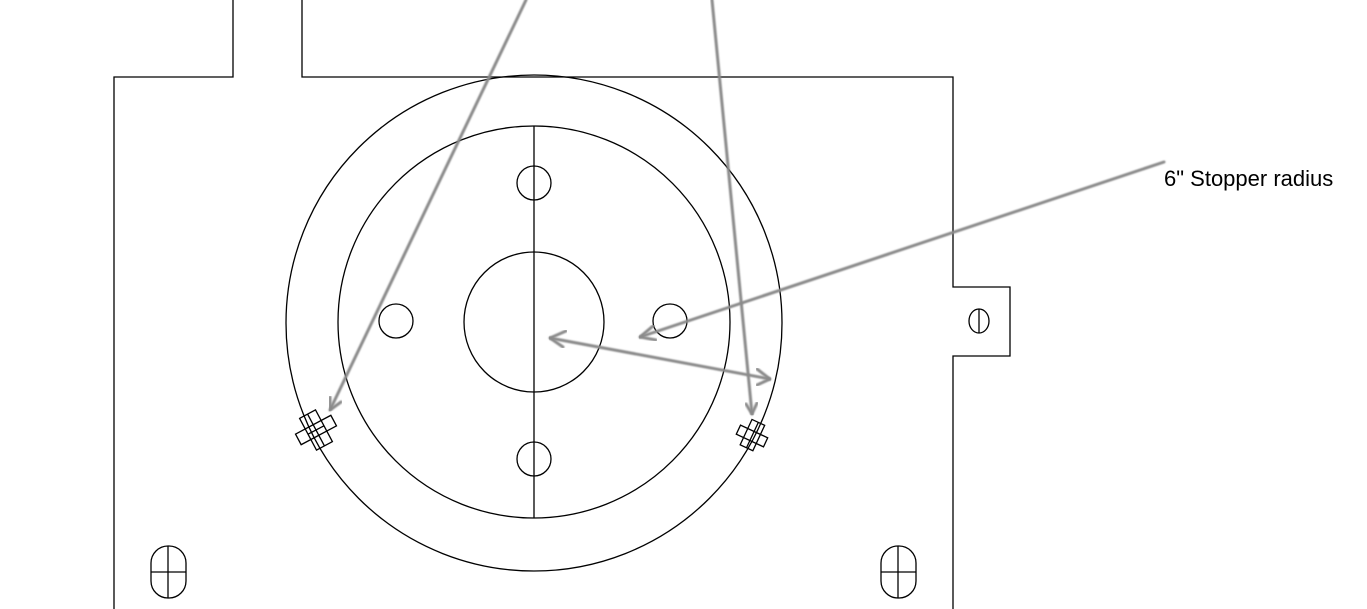 This screenshot has width=1367, height=609. I want to click on mount-slot-bottom-right, so click(898, 572).